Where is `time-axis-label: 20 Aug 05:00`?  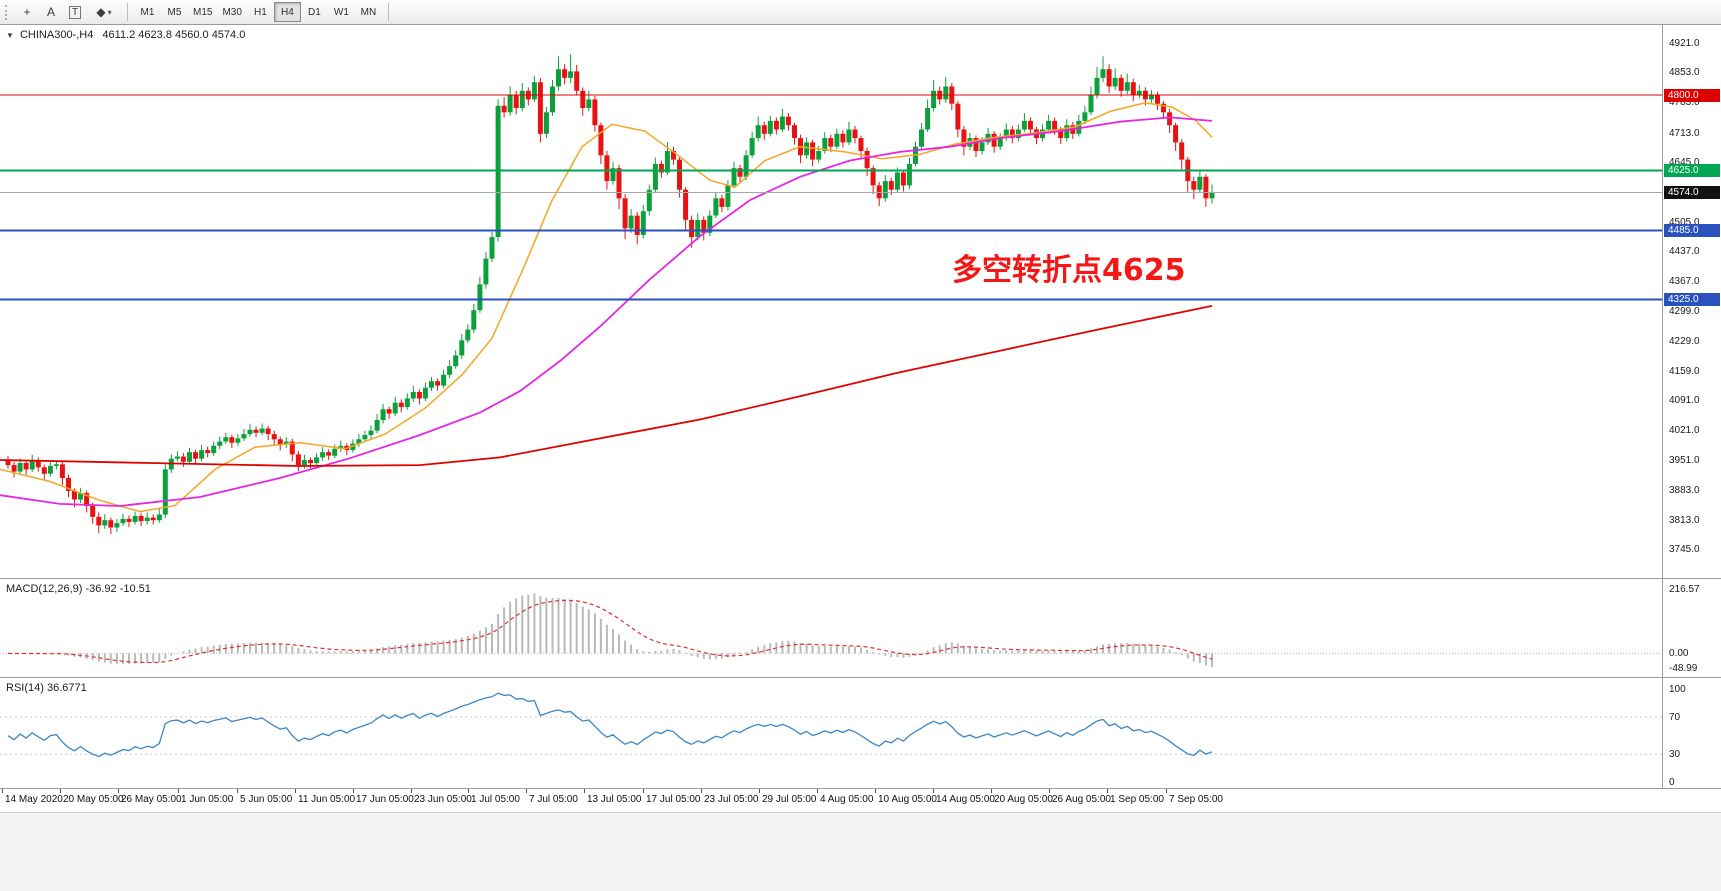
time-axis-label: 20 Aug 05:00 is located at coordinates (1023, 799).